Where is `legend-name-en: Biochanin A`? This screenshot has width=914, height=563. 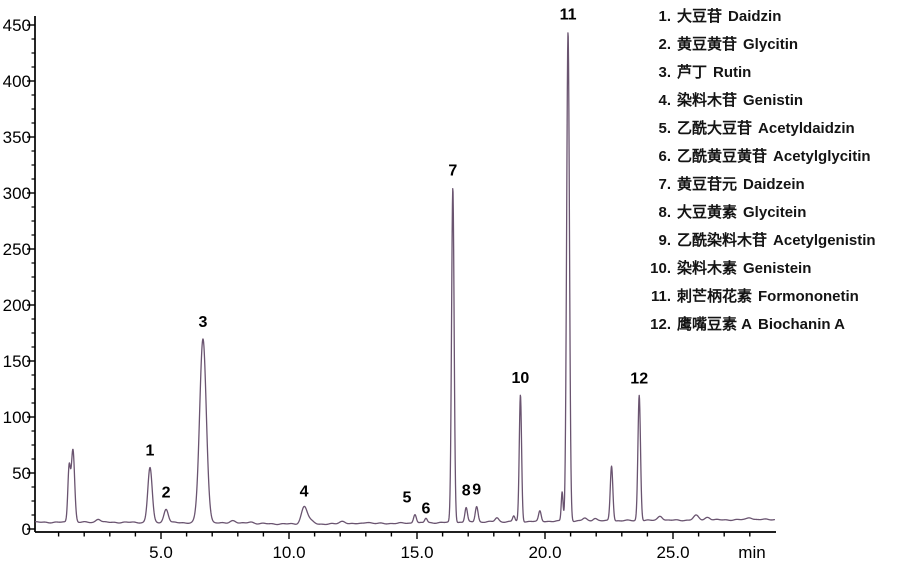
legend-name-en: Biochanin A is located at coordinates (801, 324).